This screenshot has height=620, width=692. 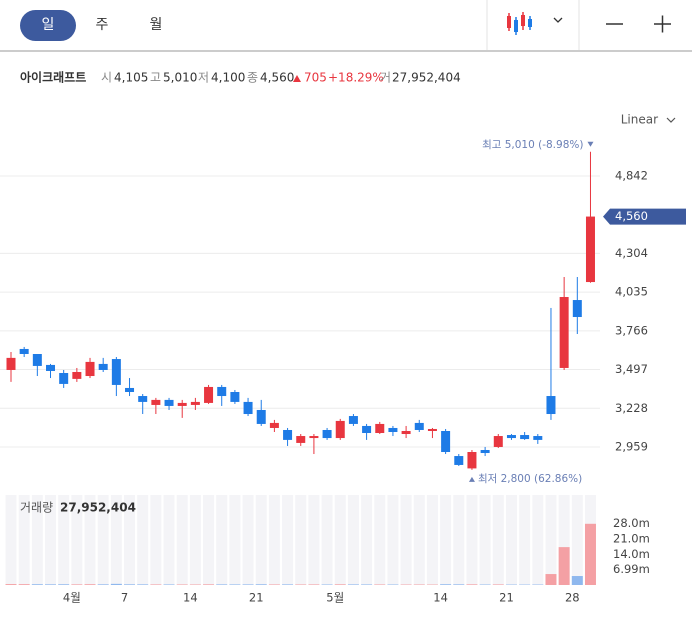 What do you see at coordinates (631, 330) in the screenshot?
I see `y-tick-label: 3,766` at bounding box center [631, 330].